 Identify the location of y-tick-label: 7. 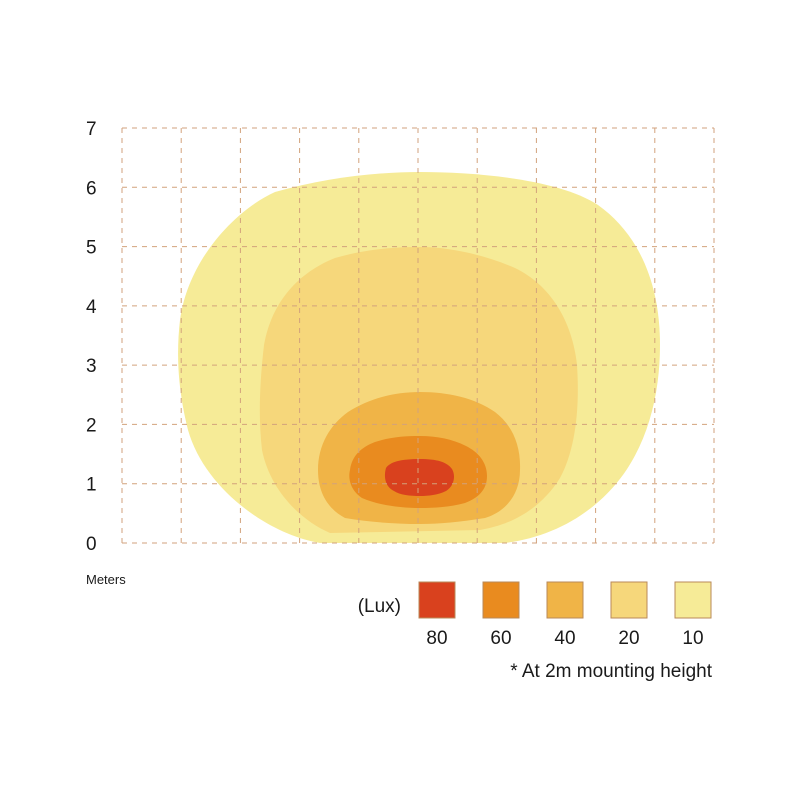
(91, 129).